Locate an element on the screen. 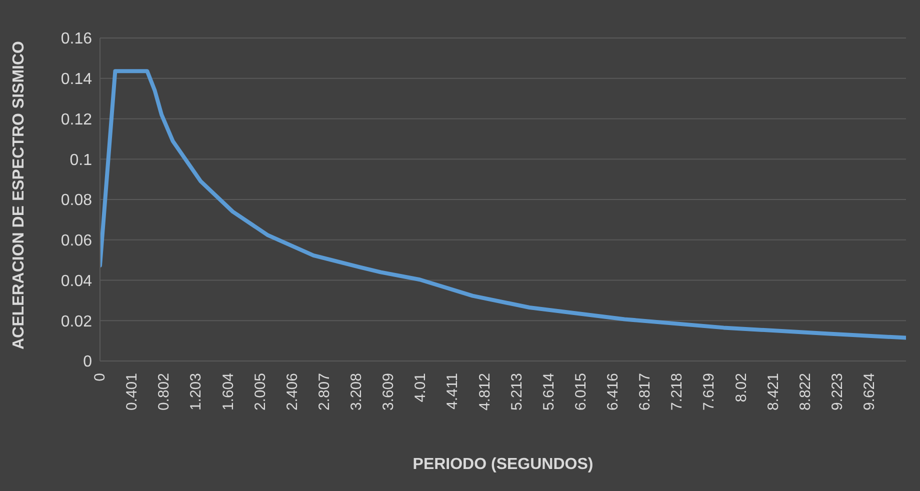  x-tick-label: 4.411 is located at coordinates (453, 391).